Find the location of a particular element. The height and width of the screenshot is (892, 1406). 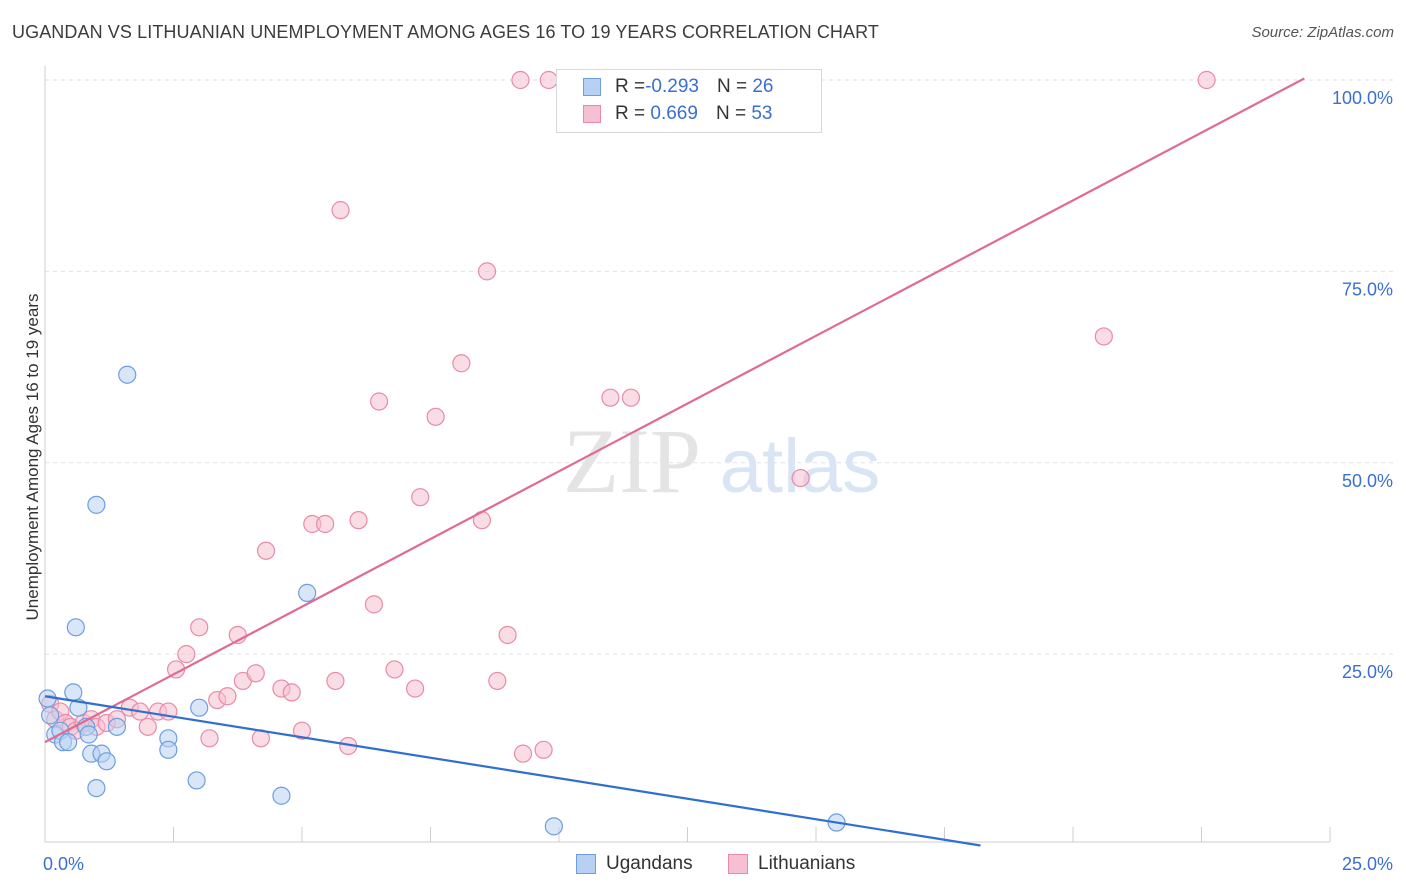

lithuanians-swatch is located at coordinates (592, 114).